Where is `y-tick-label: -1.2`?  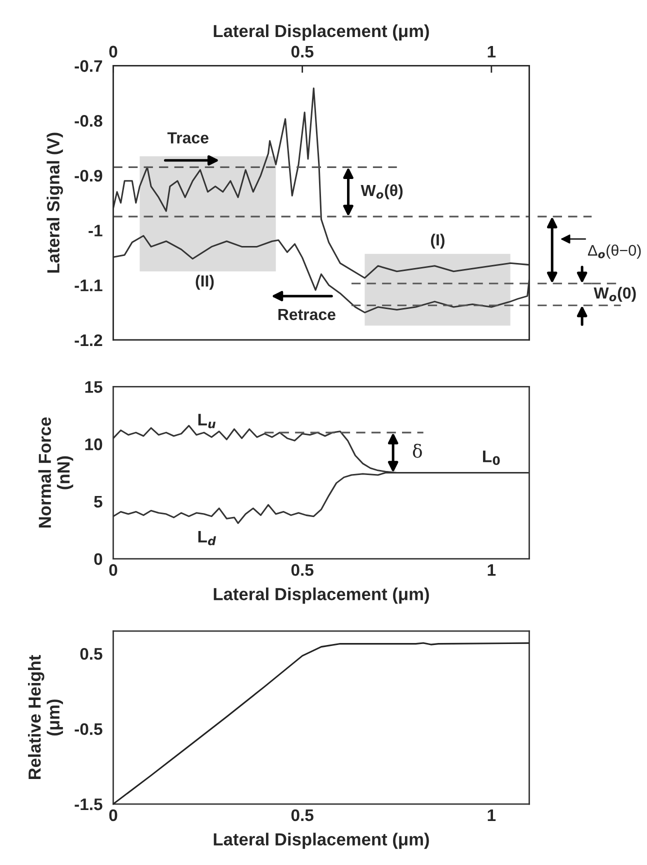
y-tick-label: -1.2 is located at coordinates (88, 340).